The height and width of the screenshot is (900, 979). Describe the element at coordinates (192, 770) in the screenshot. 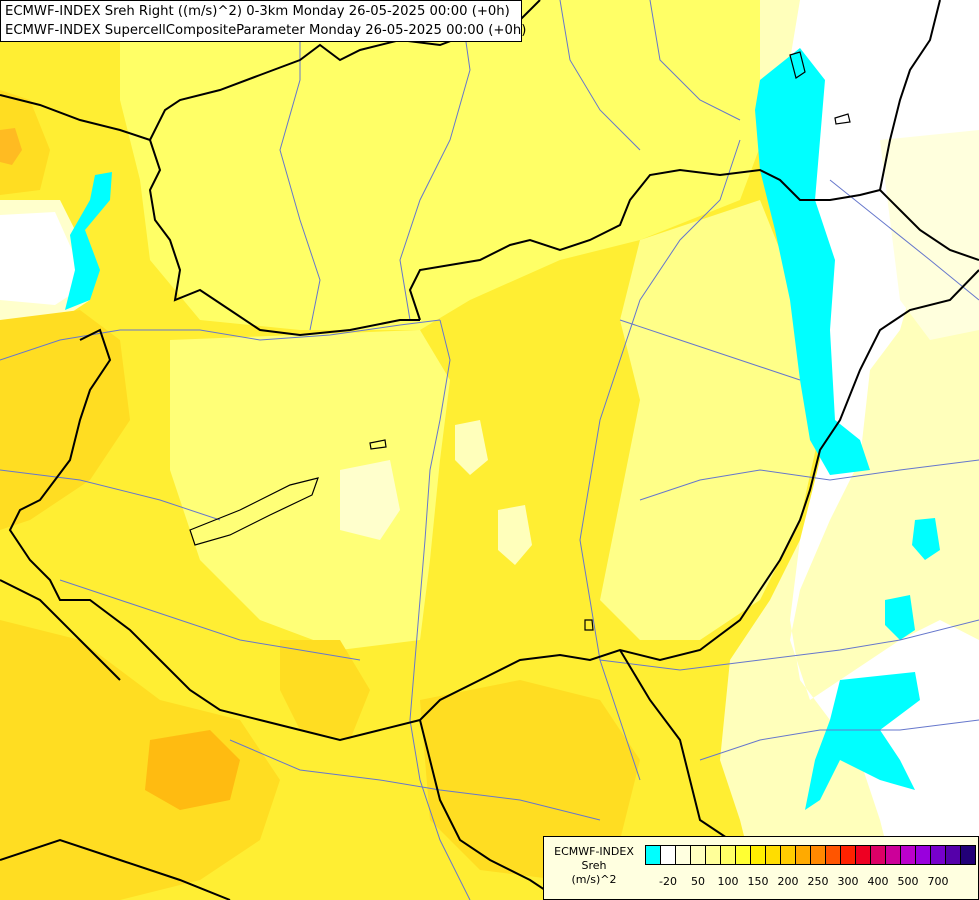

I see `deep-orange-spot-southwest` at that location.